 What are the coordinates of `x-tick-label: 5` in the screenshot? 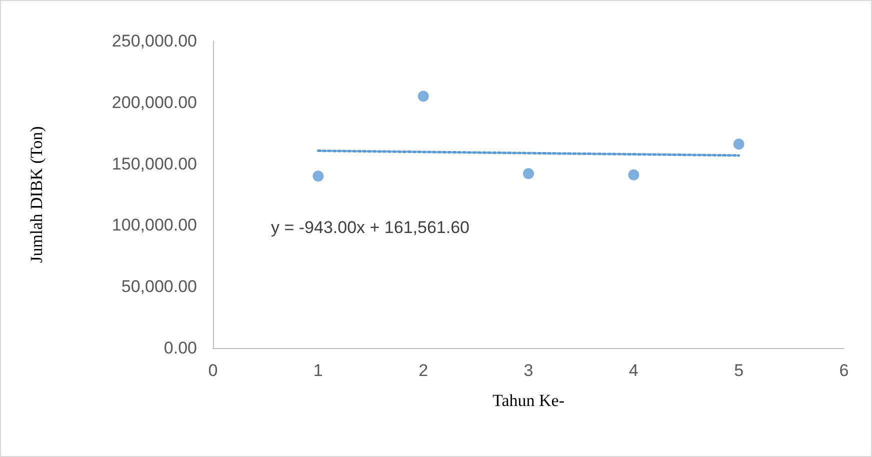 It's located at (739, 370).